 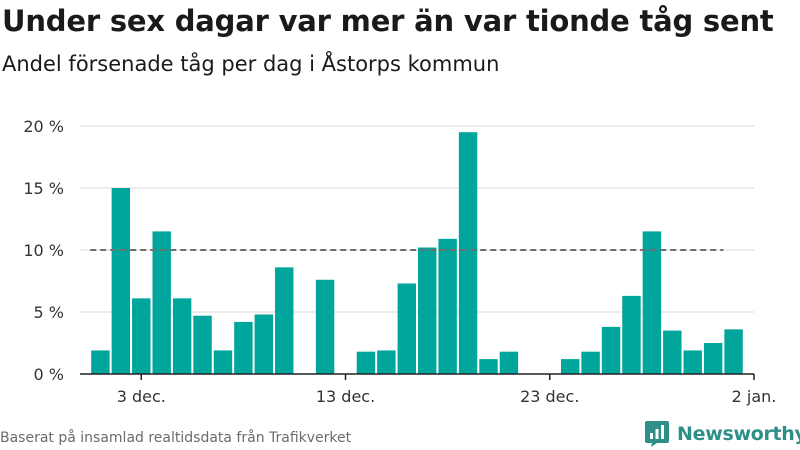 I want to click on y-axis-tick-labels: 0 % 5 % 10 % 15 % 20 %, so click(x=43, y=250).